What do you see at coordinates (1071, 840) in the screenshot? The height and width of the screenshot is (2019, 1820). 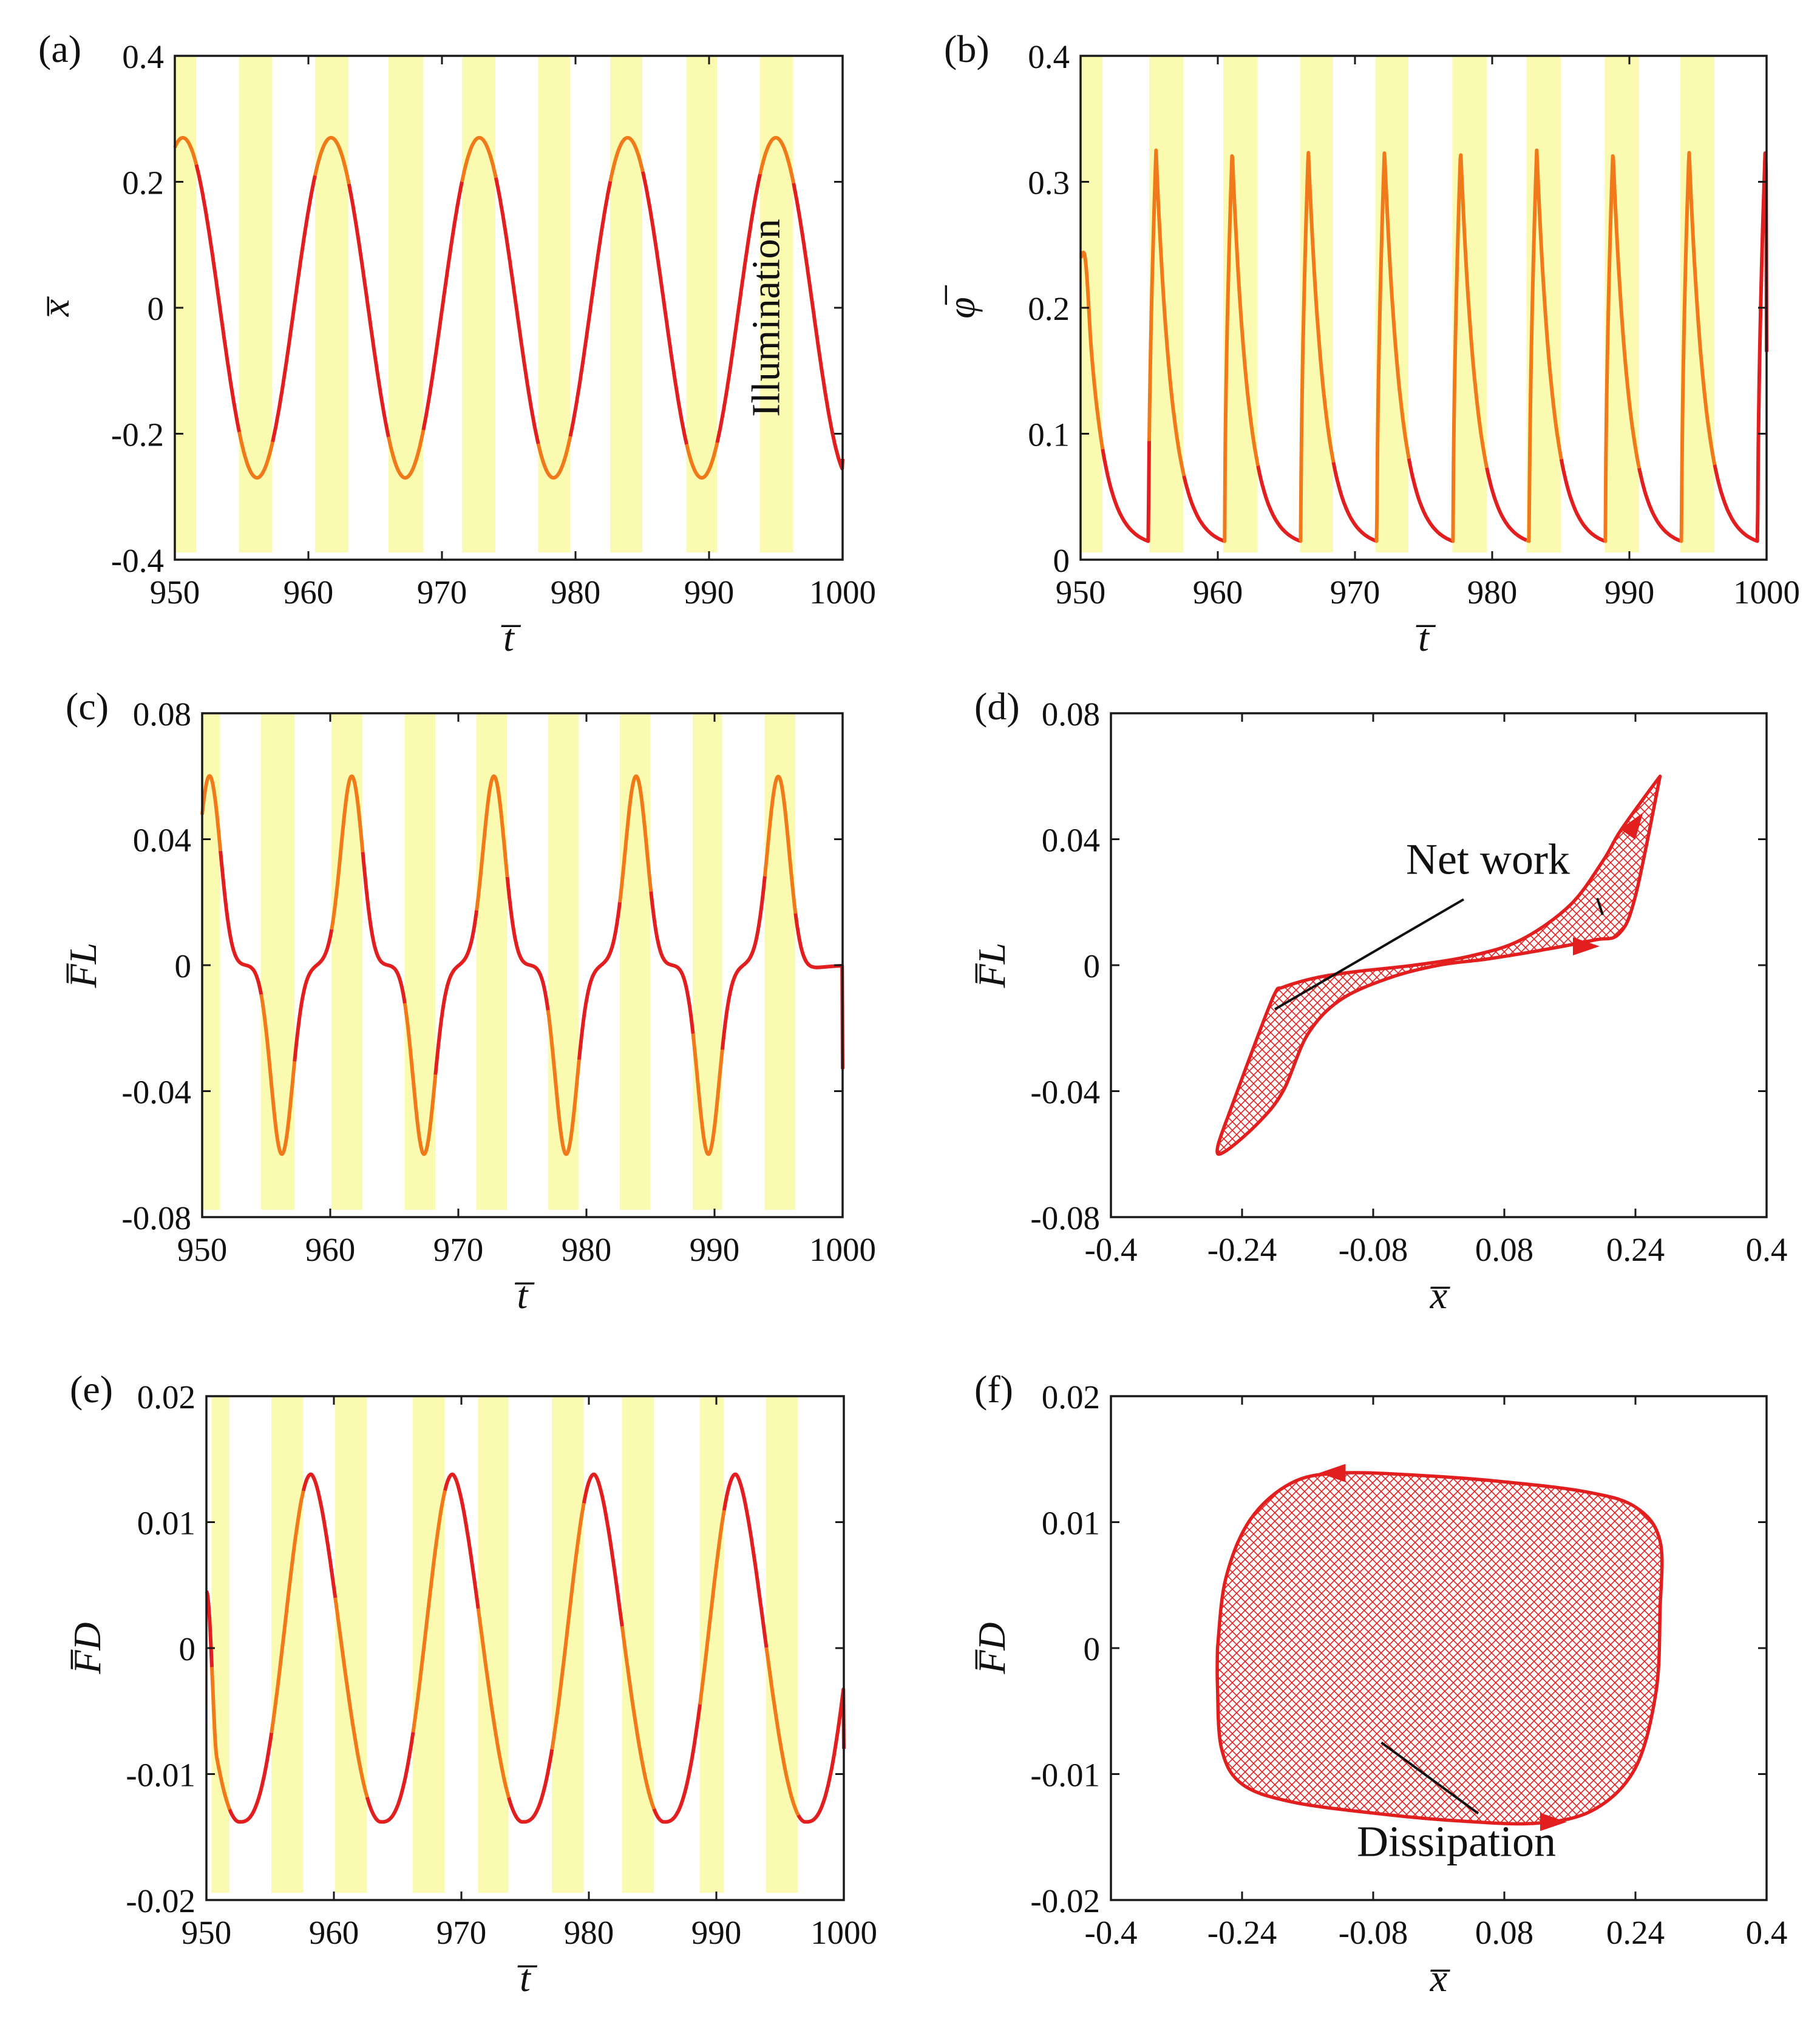 I see `y-tick-label: 0.04` at bounding box center [1071, 840].